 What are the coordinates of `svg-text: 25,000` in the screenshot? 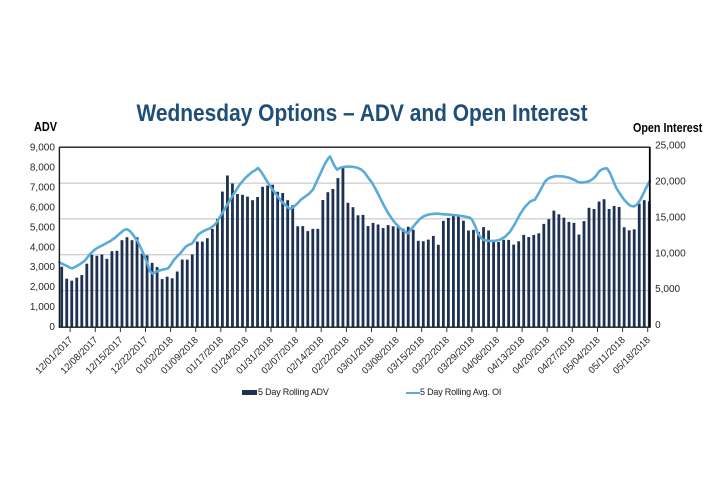 It's located at (670, 146).